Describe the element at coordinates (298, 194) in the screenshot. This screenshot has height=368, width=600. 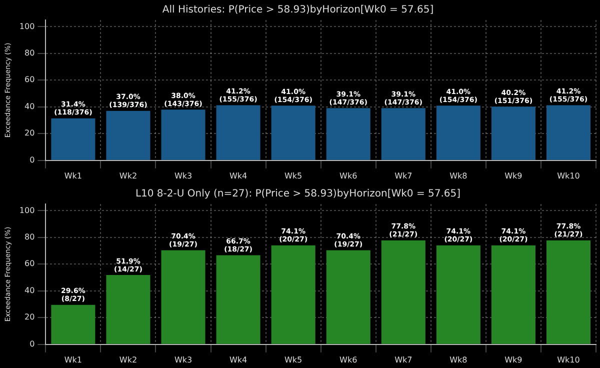
I see `chart-title: L10 8-2-U Only (n=27): P(Price > 58.93)byHorizon[Wk0 = 57.65]` at that location.